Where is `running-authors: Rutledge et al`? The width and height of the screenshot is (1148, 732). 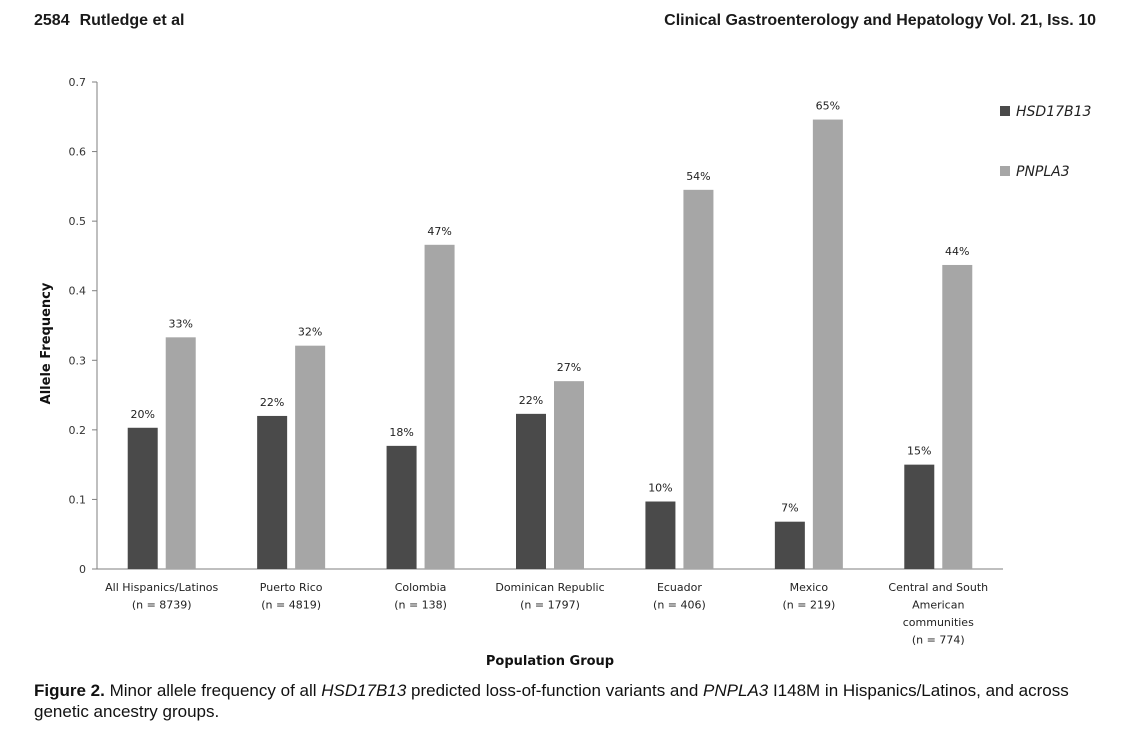
running-authors: Rutledge et al is located at coordinates (132, 20).